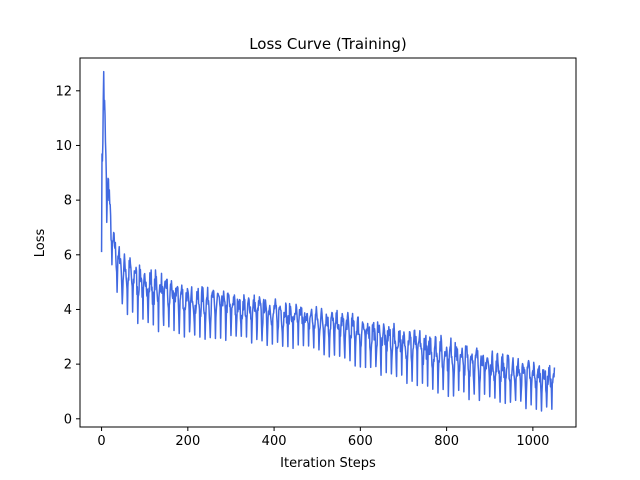  Describe the element at coordinates (446, 441) in the screenshot. I see `x-tick-label: 800` at that location.